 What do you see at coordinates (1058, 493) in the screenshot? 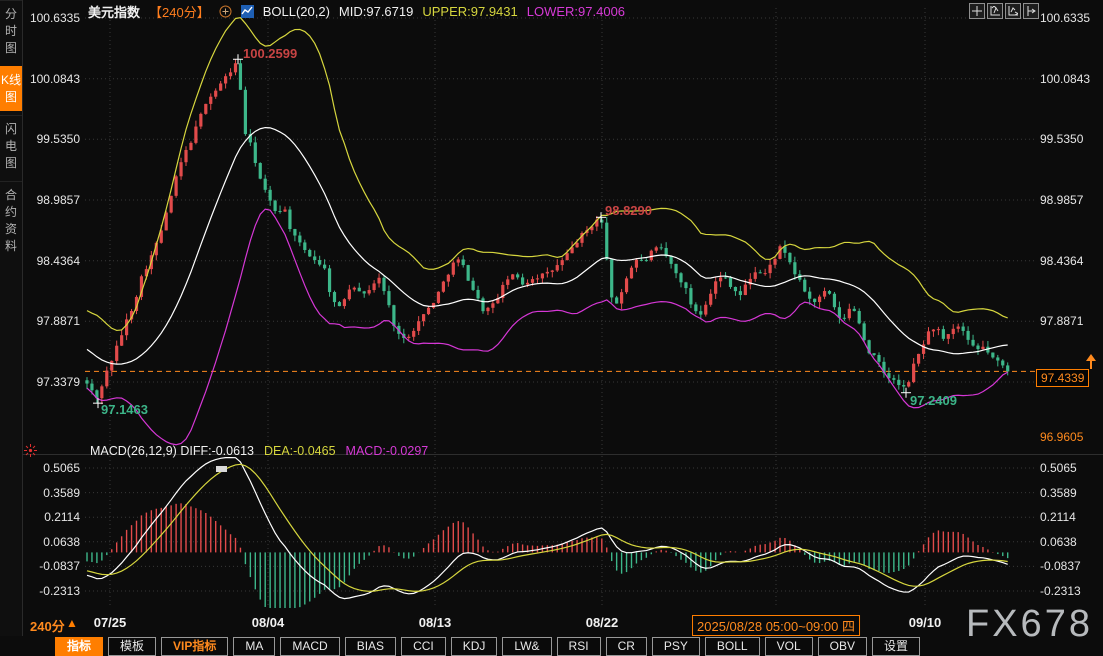
I see `macd-axis-right-label: 0.3589` at bounding box center [1058, 493].